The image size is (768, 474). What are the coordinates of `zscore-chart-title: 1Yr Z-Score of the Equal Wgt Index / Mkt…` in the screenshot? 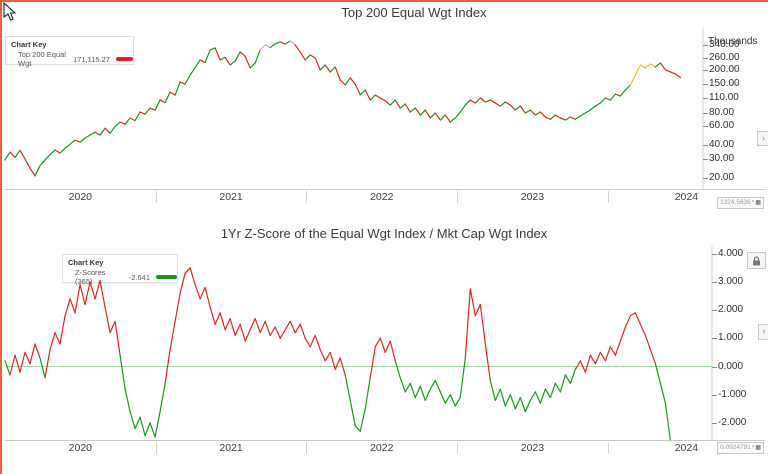 It's located at (384, 233).